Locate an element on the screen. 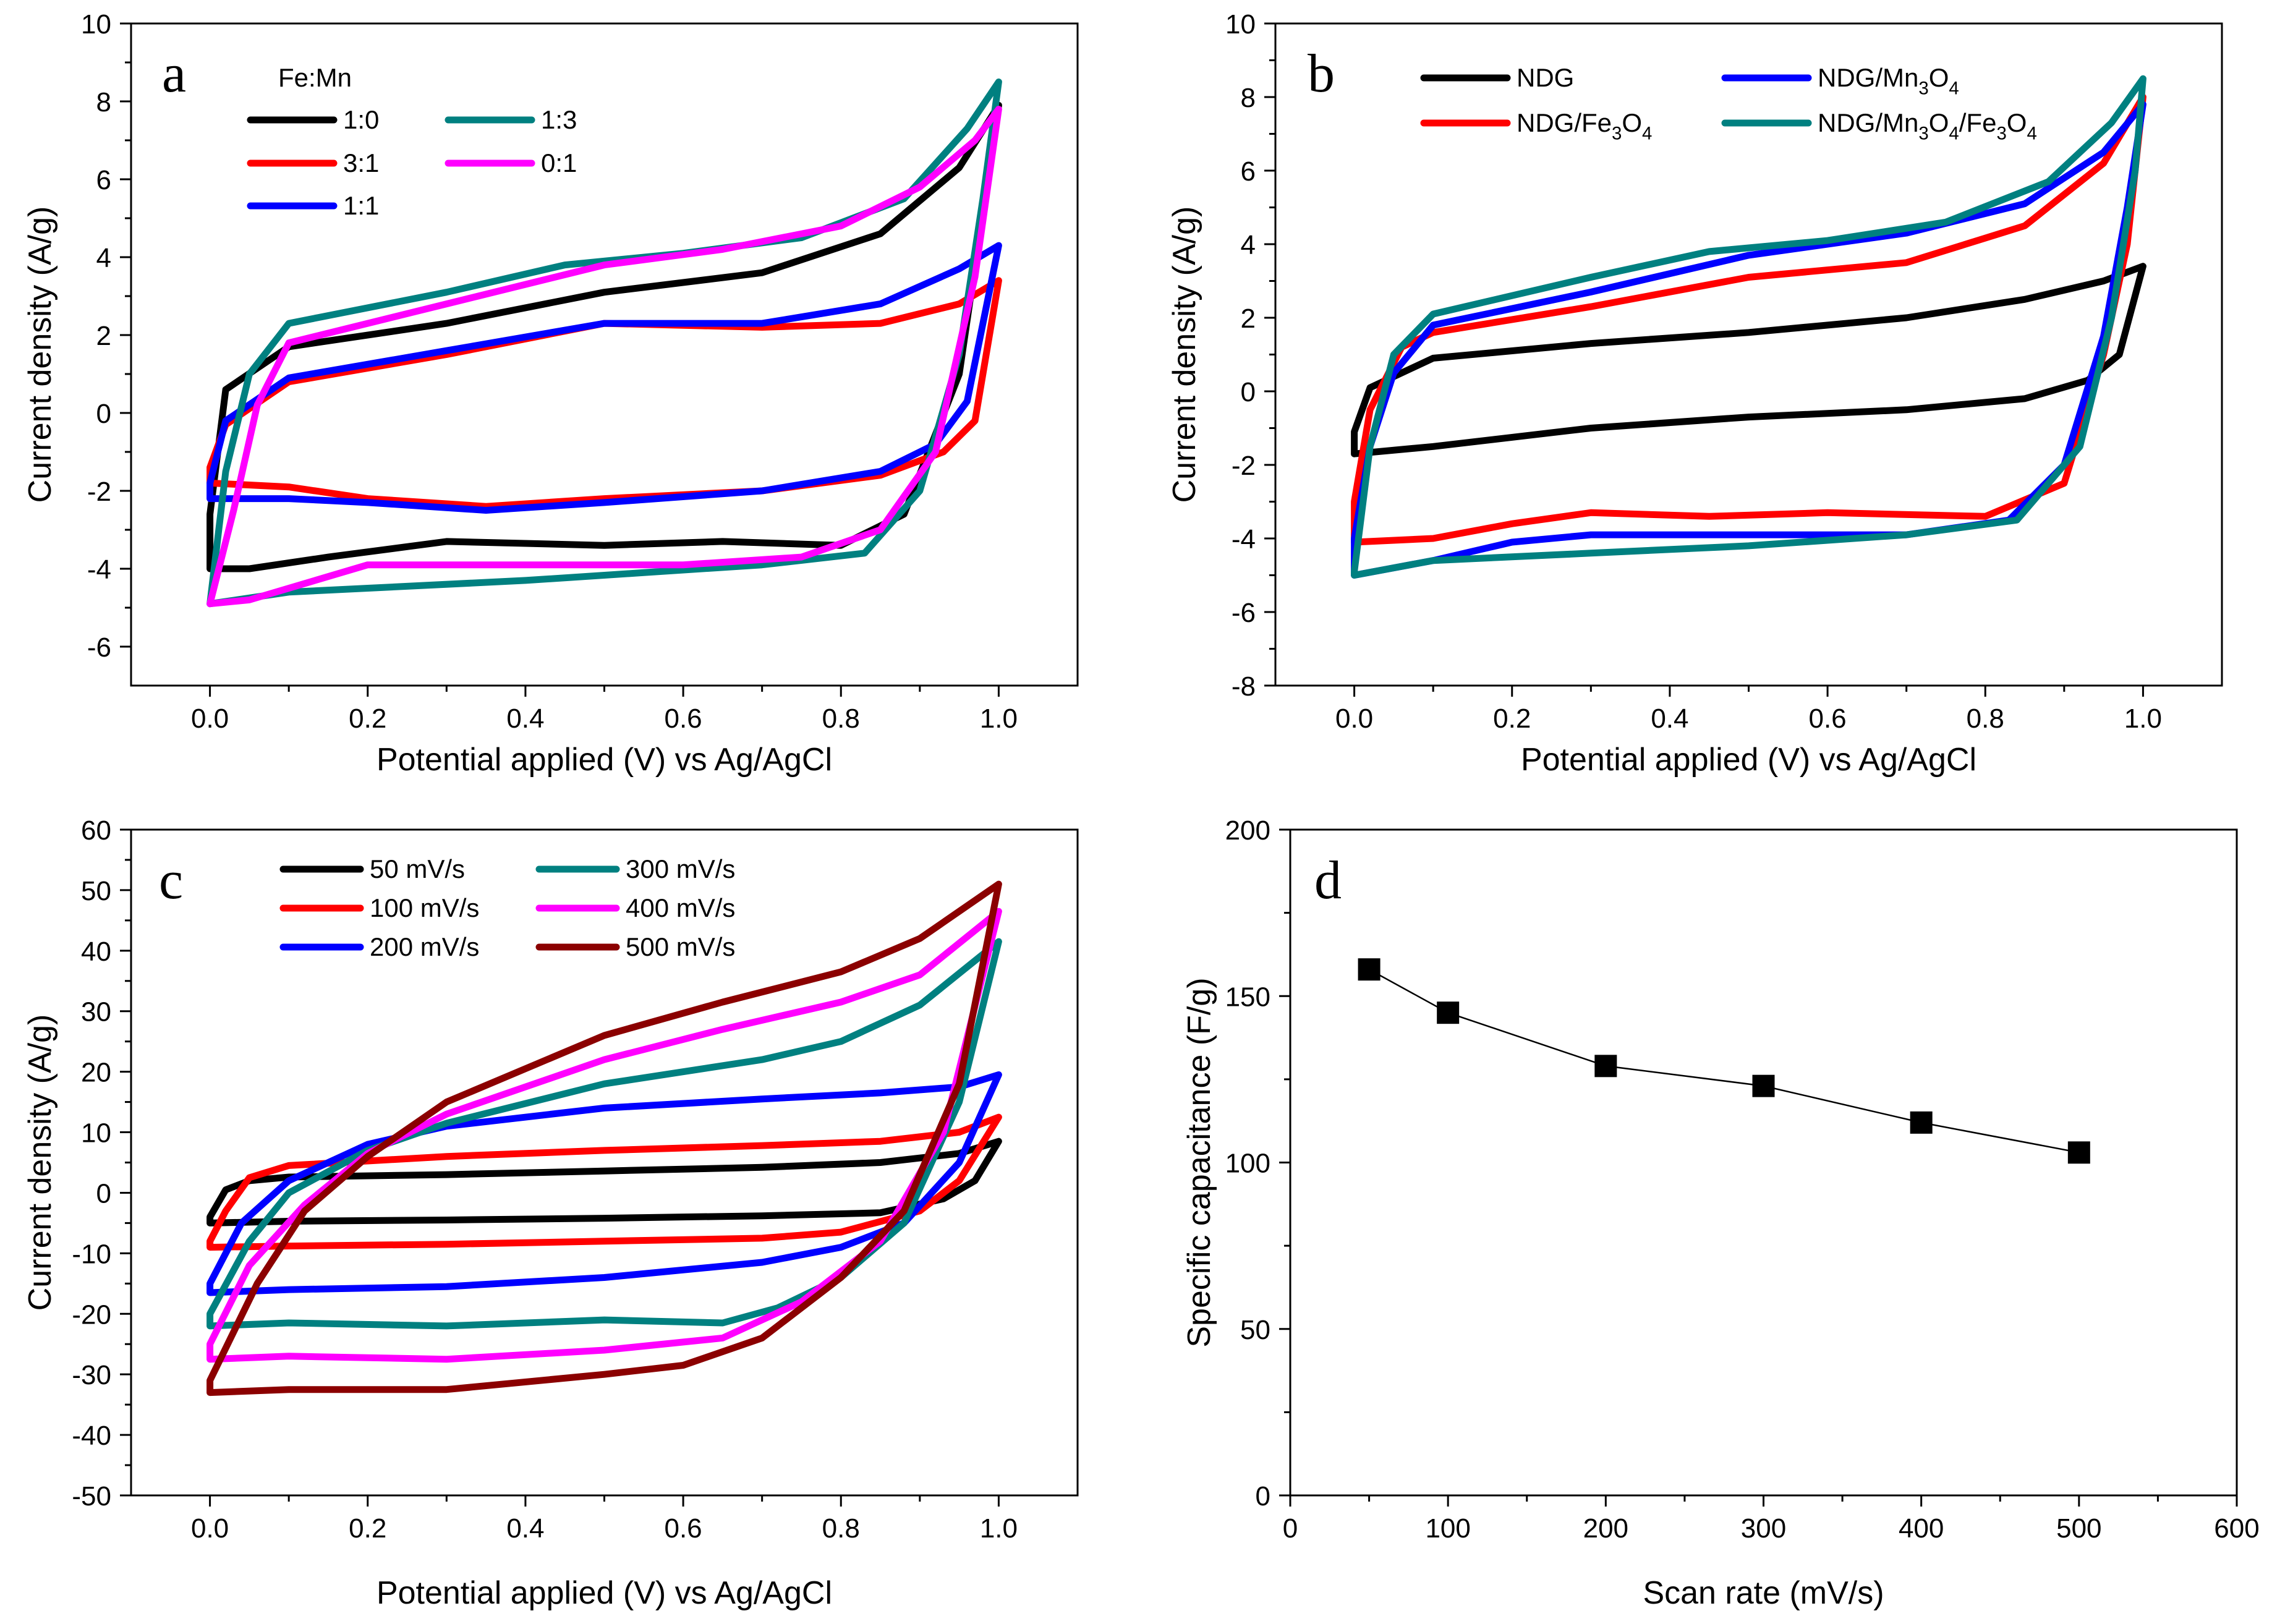  cv-curve-ndg is located at coordinates (1748, 360).